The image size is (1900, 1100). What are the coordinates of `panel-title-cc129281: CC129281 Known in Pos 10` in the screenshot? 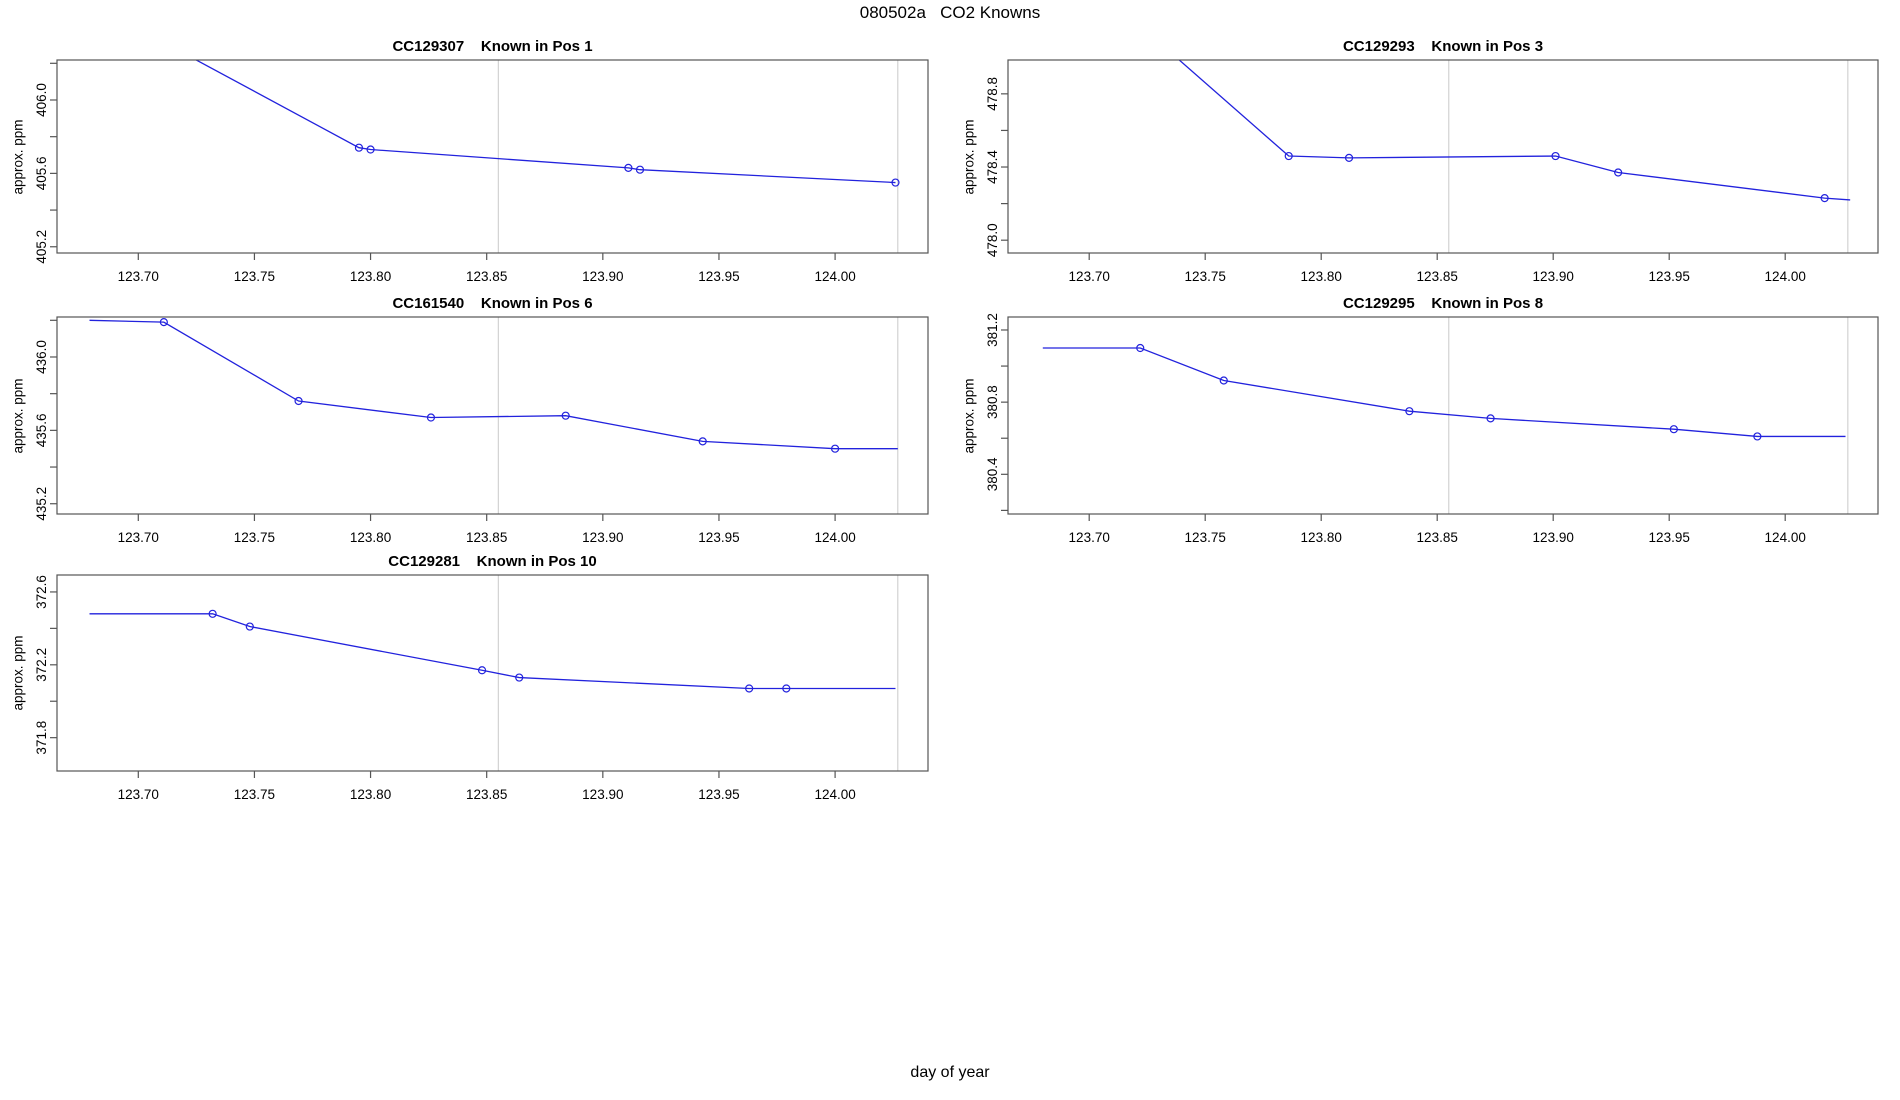 It's located at (492, 561).